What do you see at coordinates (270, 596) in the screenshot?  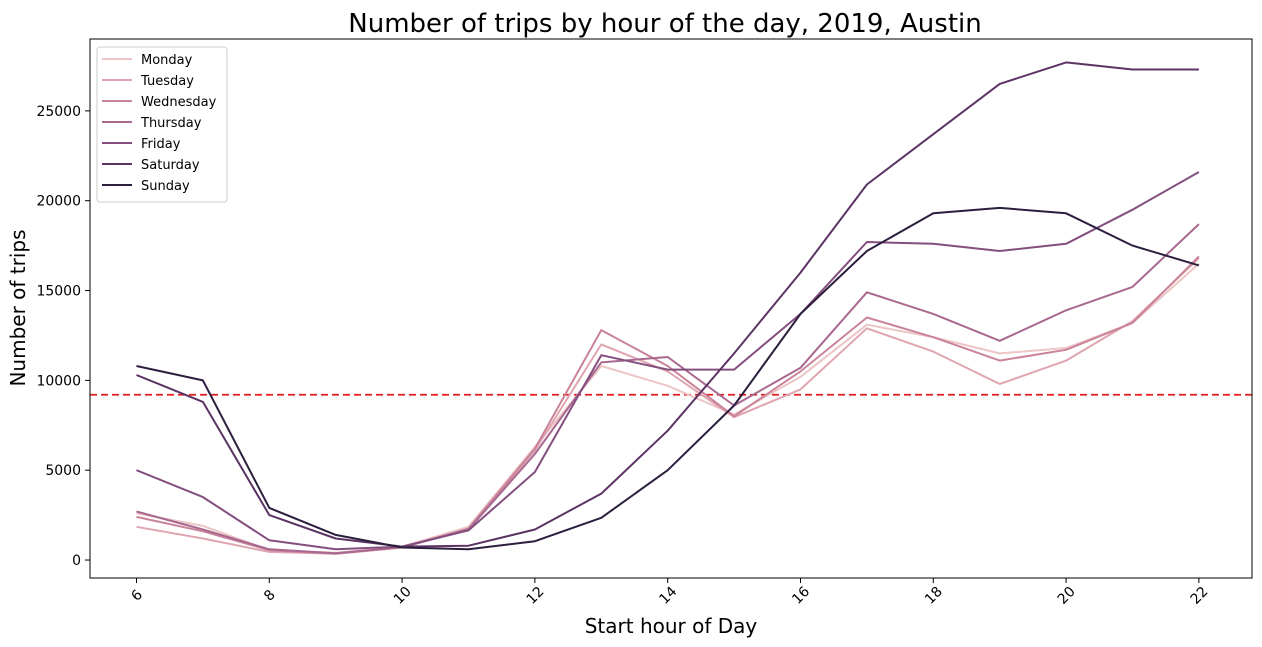 I see `x-tick-label: 8` at bounding box center [270, 596].